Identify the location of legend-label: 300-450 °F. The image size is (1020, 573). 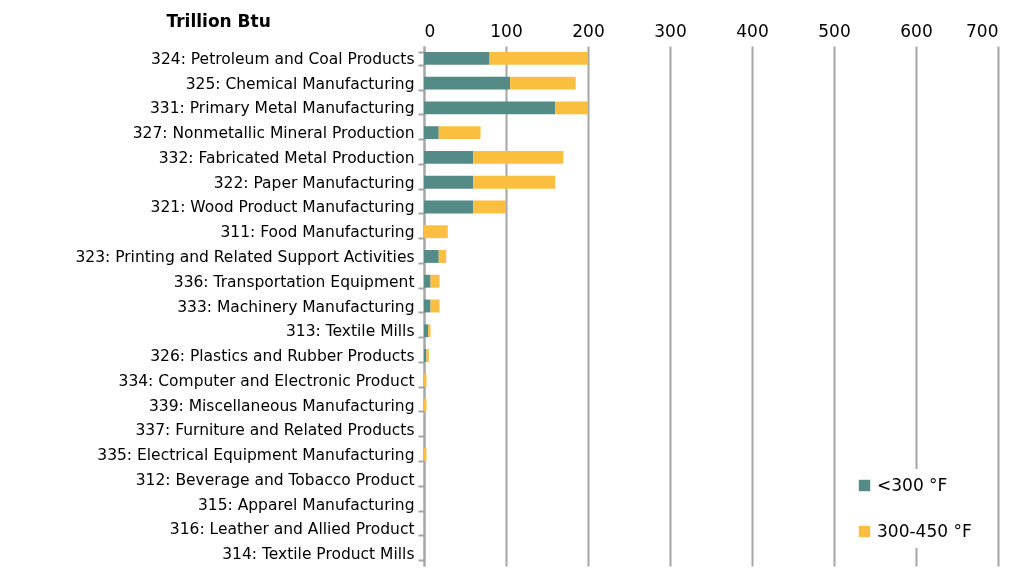
(924, 530).